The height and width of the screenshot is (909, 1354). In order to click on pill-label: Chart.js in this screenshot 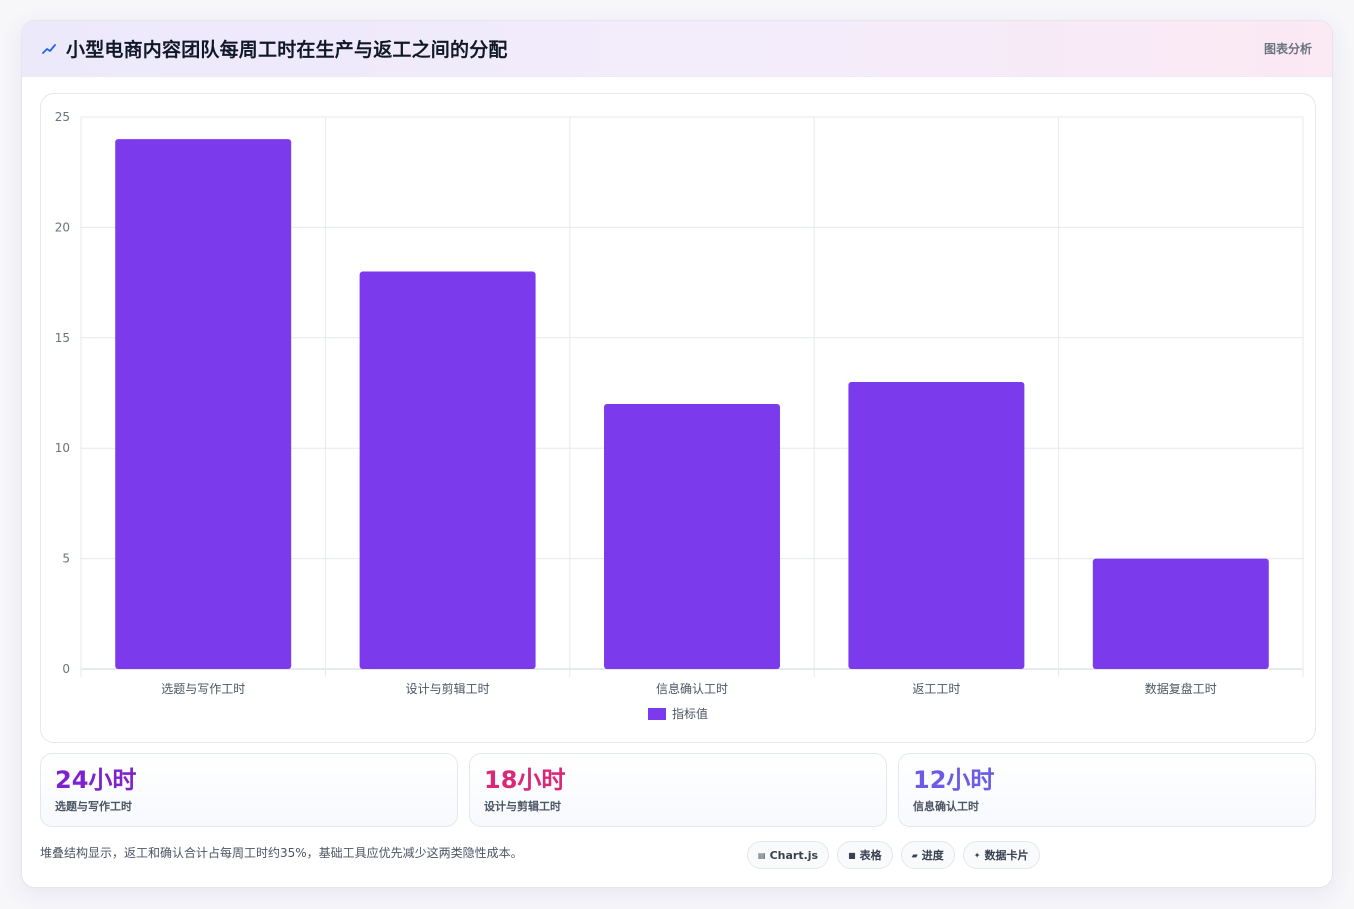, I will do `click(794, 855)`.